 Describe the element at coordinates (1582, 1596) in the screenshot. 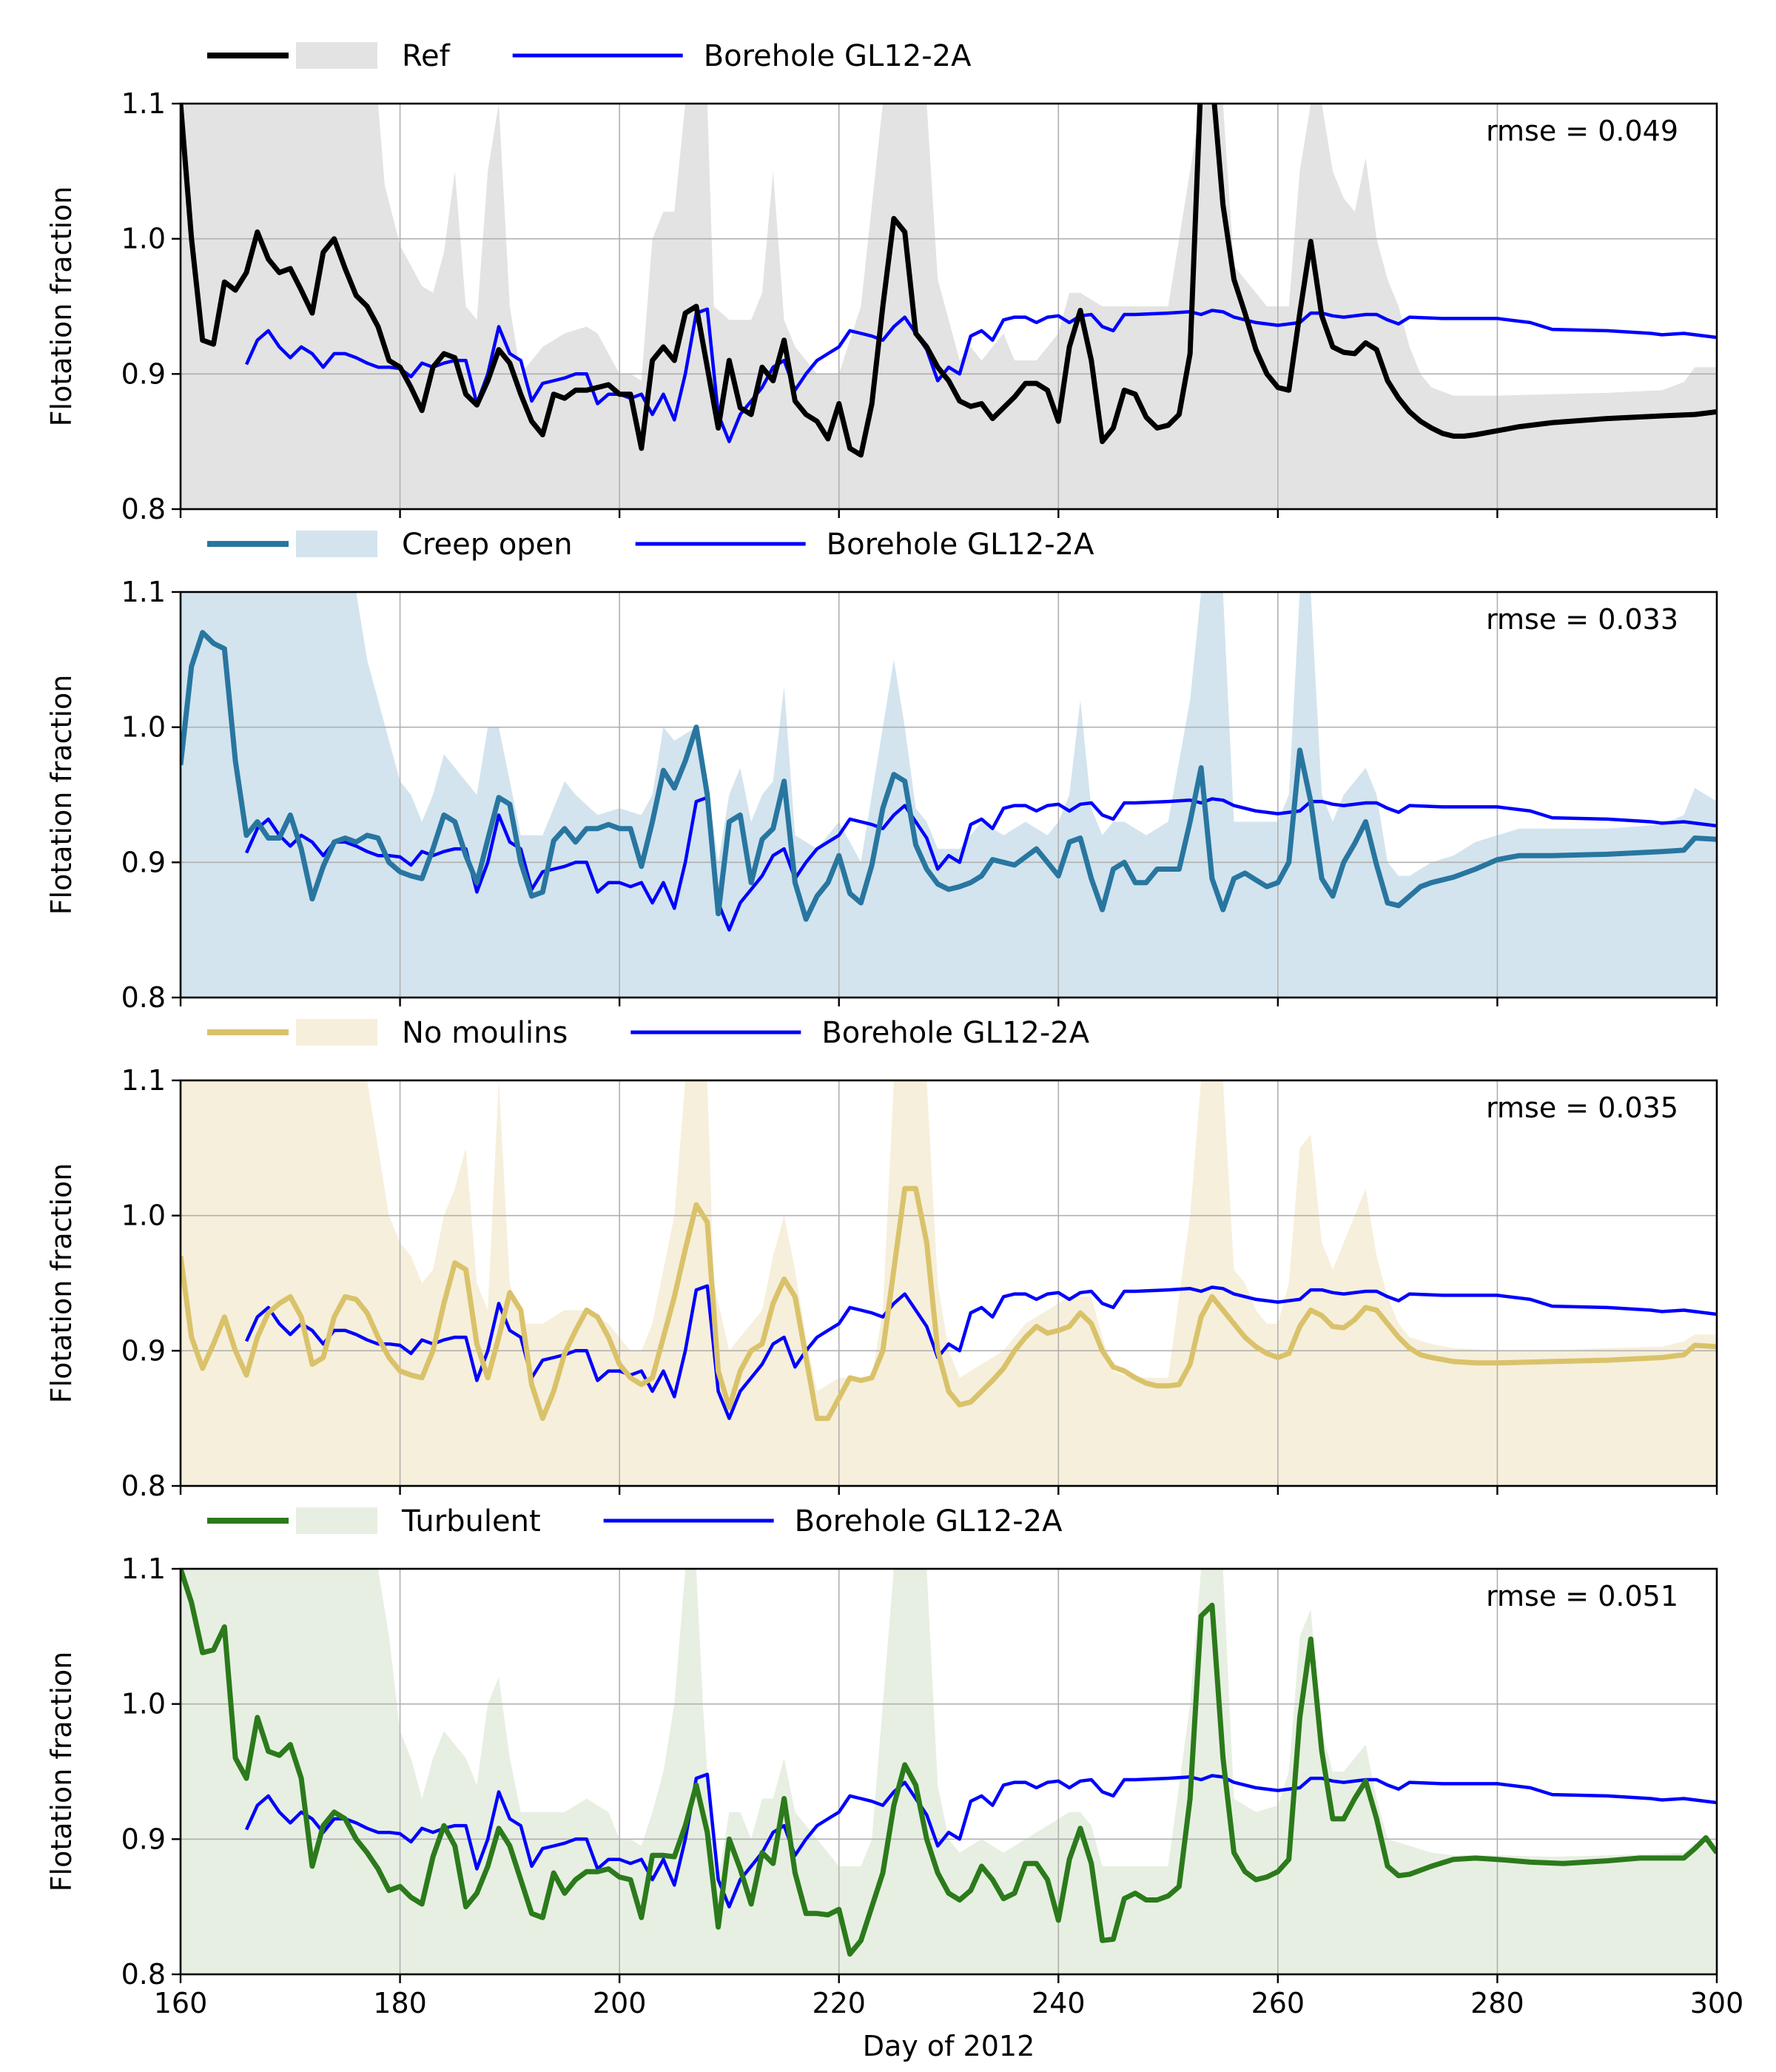

I see `rmse-annotation: rmse = 0.051` at that location.